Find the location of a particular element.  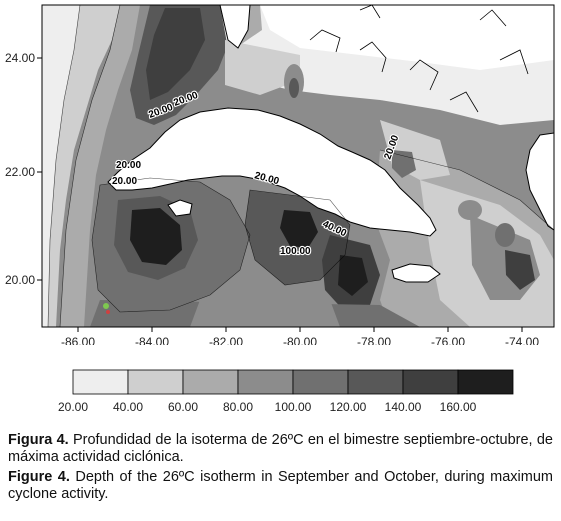

legend-tick-label: 120.00 is located at coordinates (348, 407).